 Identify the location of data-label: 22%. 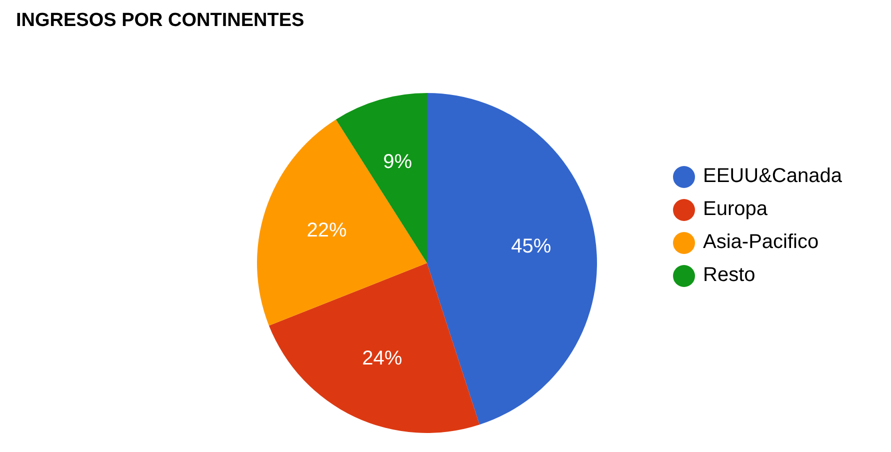
(326, 230).